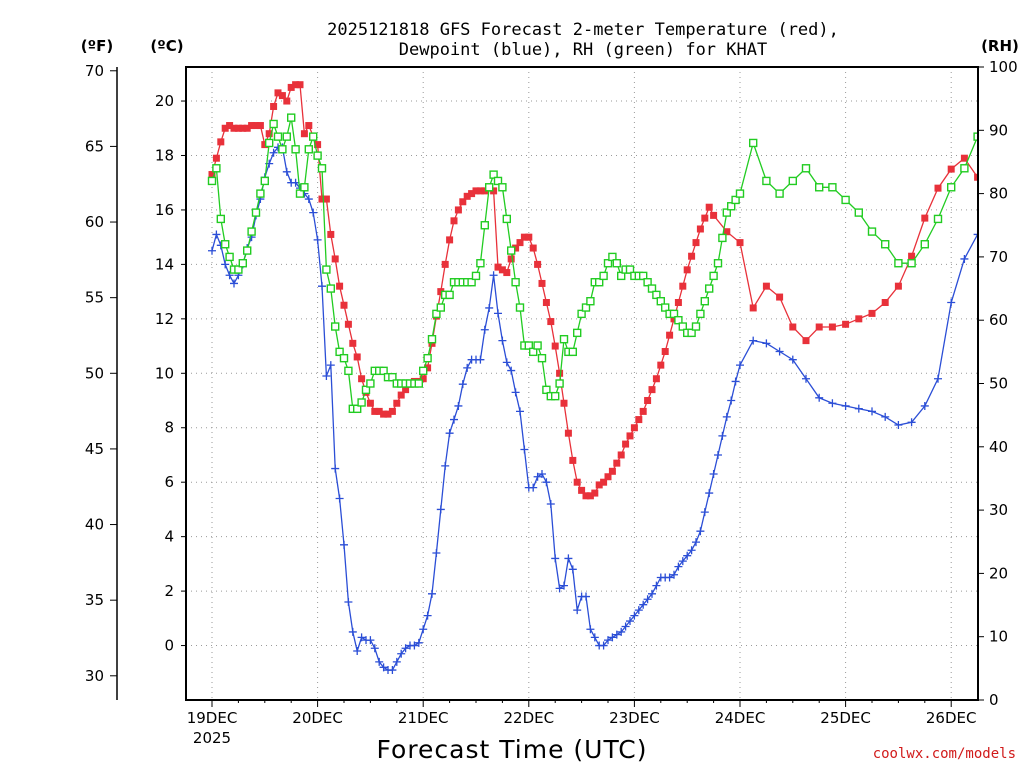 The height and width of the screenshot is (768, 1024). What do you see at coordinates (740, 718) in the screenshot?
I see `x-tick-label: 24DEC` at bounding box center [740, 718].